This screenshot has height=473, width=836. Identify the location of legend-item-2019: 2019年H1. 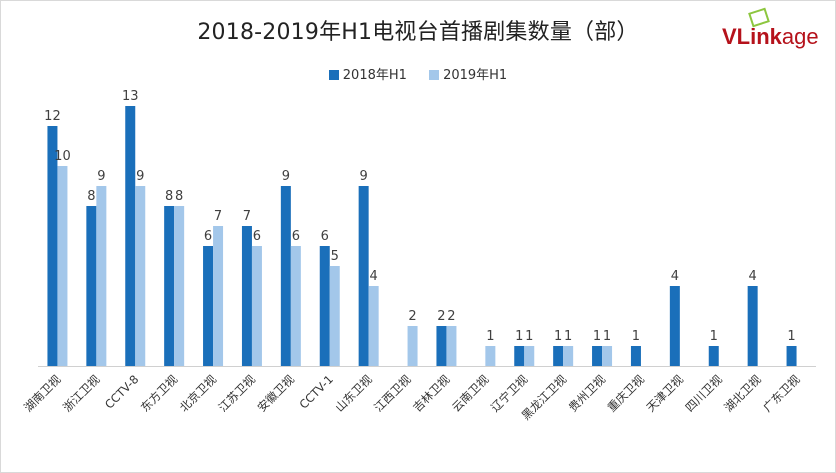
(468, 73).